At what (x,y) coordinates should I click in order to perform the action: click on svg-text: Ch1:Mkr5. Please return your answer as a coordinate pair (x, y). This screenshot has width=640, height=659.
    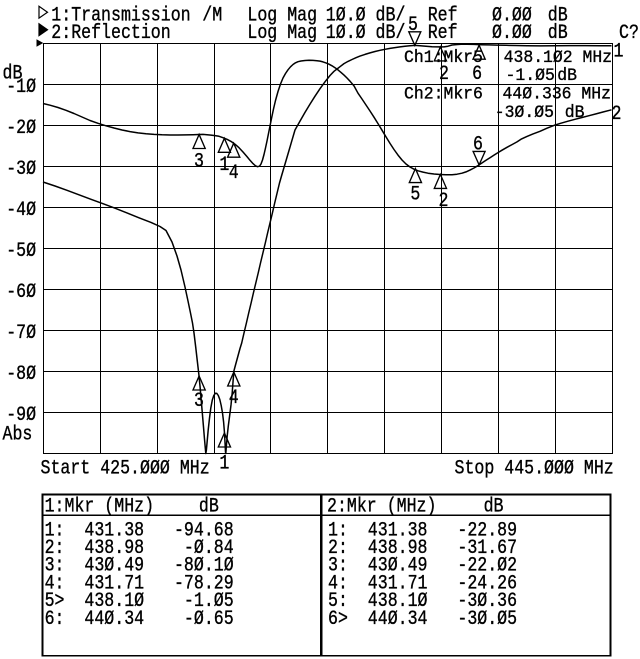
    Looking at the image, I should click on (443, 59).